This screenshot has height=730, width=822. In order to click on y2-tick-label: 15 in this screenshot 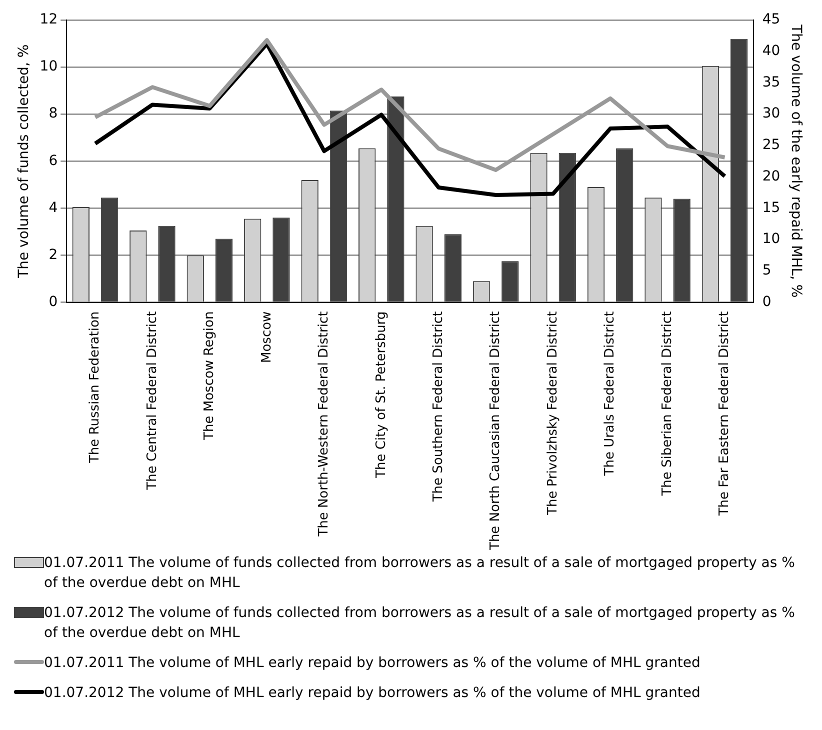, I will do `click(771, 208)`.